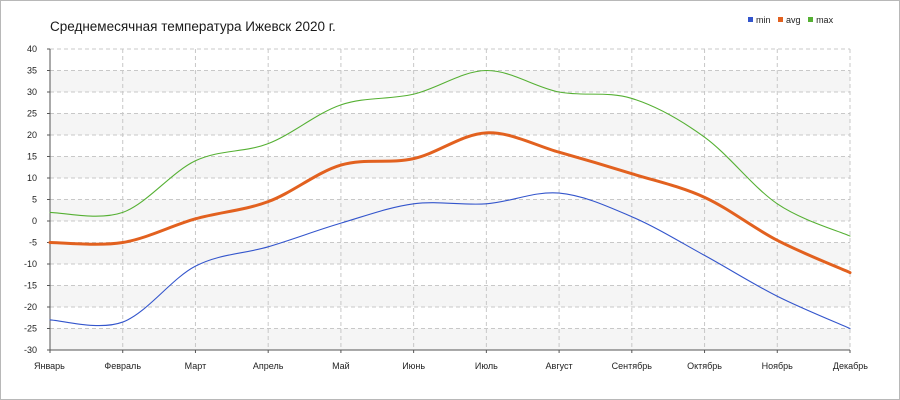  Describe the element at coordinates (268, 366) in the screenshot. I see `x-tick-label: Апрель` at that location.